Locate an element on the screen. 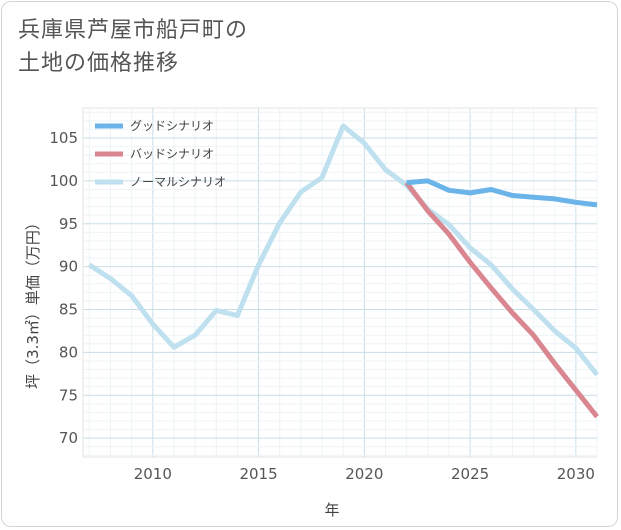  y-axis-title: 坪（3.3㎡）単価（万円） is located at coordinates (33, 302).